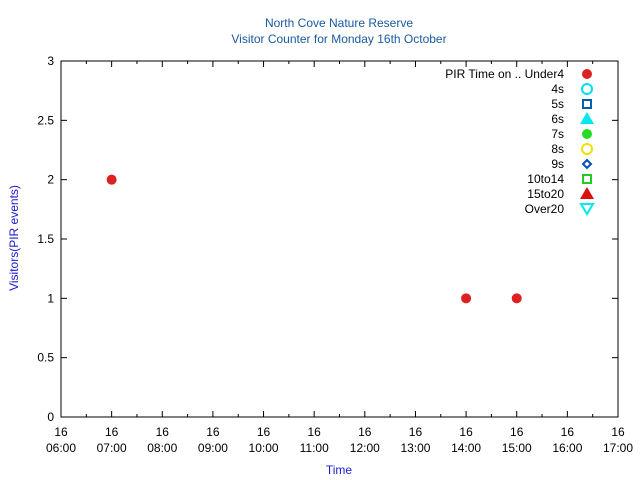 This screenshot has height=480, width=640. Describe the element at coordinates (466, 448) in the screenshot. I see `x-tick-label-time: 14:00` at that location.